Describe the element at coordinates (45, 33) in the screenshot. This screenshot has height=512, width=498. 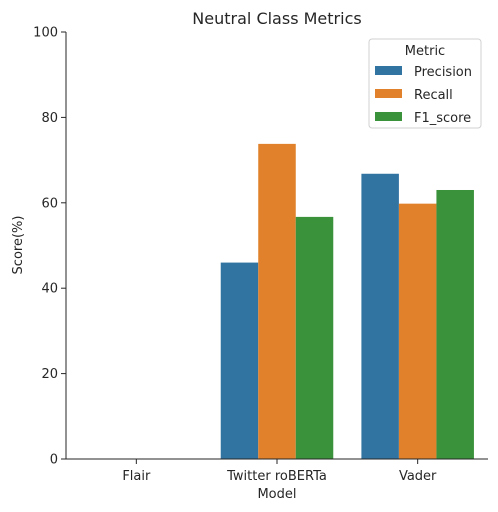
I see `y-tick-label: 100` at that location.